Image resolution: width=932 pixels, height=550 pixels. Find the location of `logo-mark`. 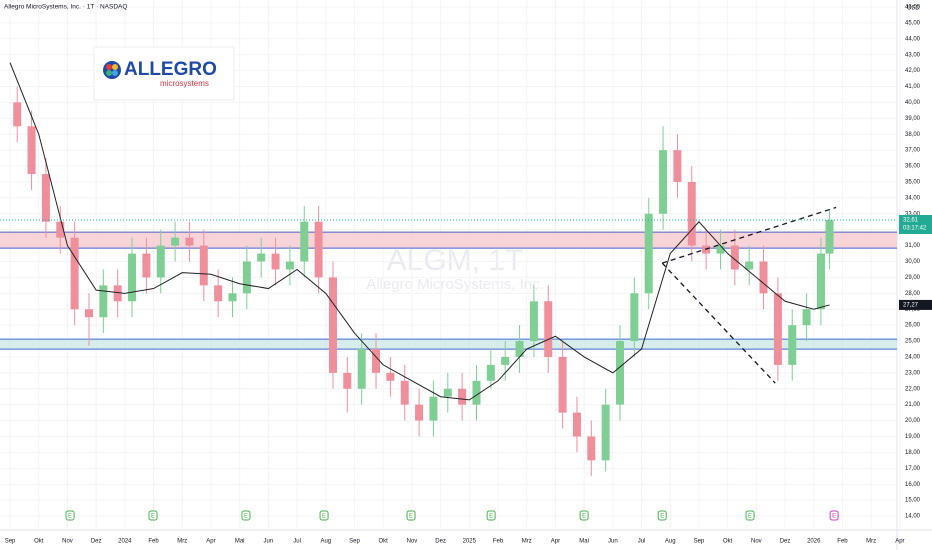

logo-mark is located at coordinates (112, 70).